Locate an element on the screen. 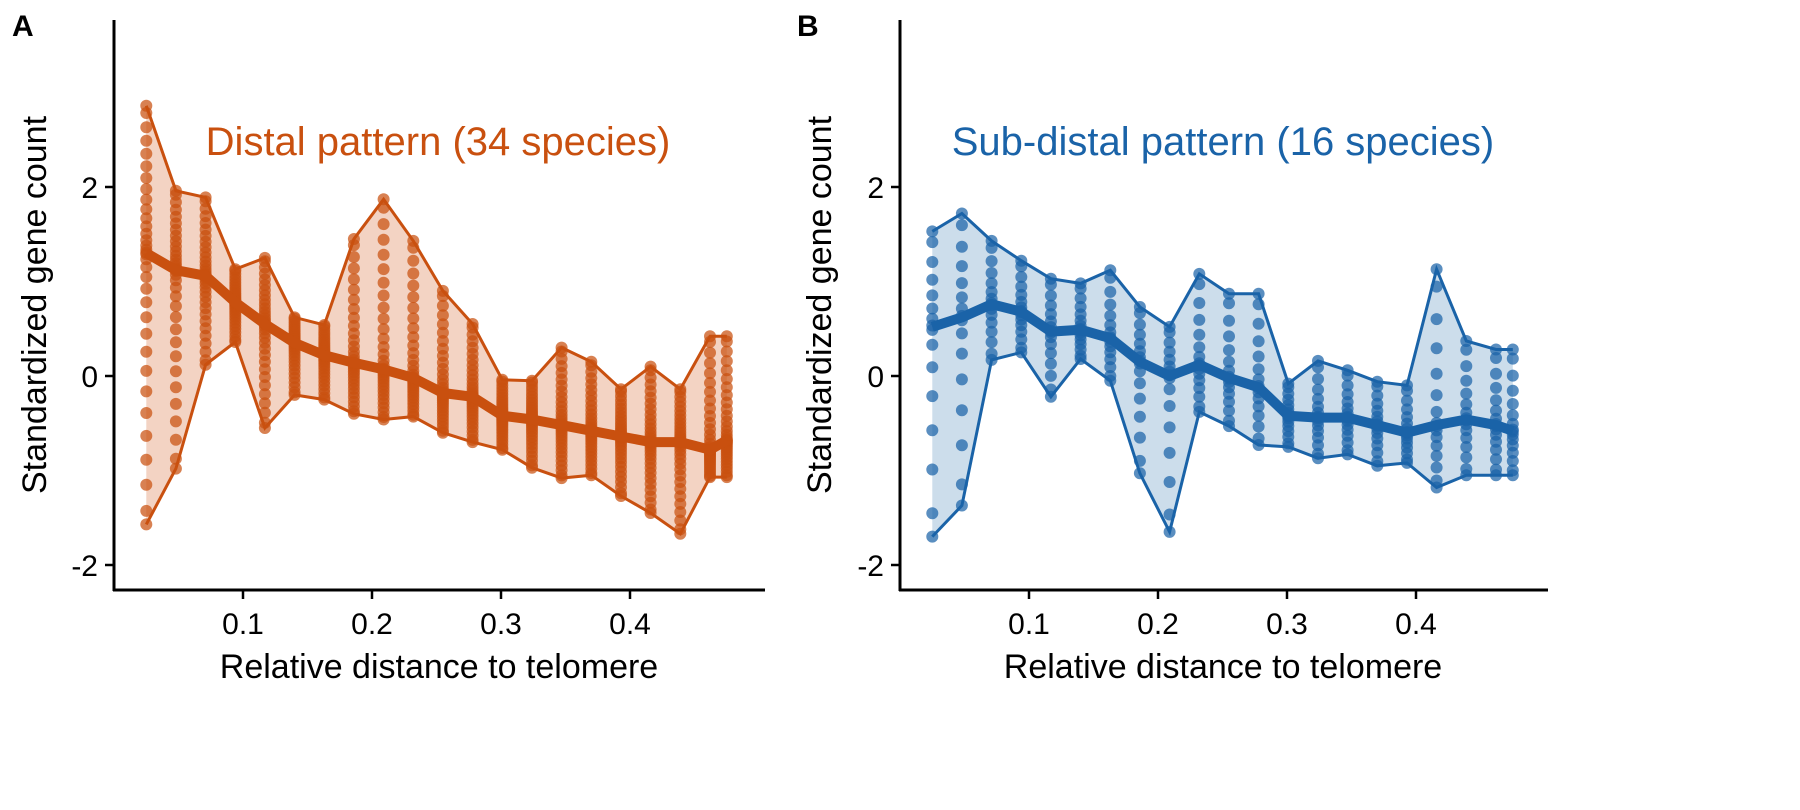 The image size is (1800, 810). x-tick-label: 0.4 is located at coordinates (1416, 624).